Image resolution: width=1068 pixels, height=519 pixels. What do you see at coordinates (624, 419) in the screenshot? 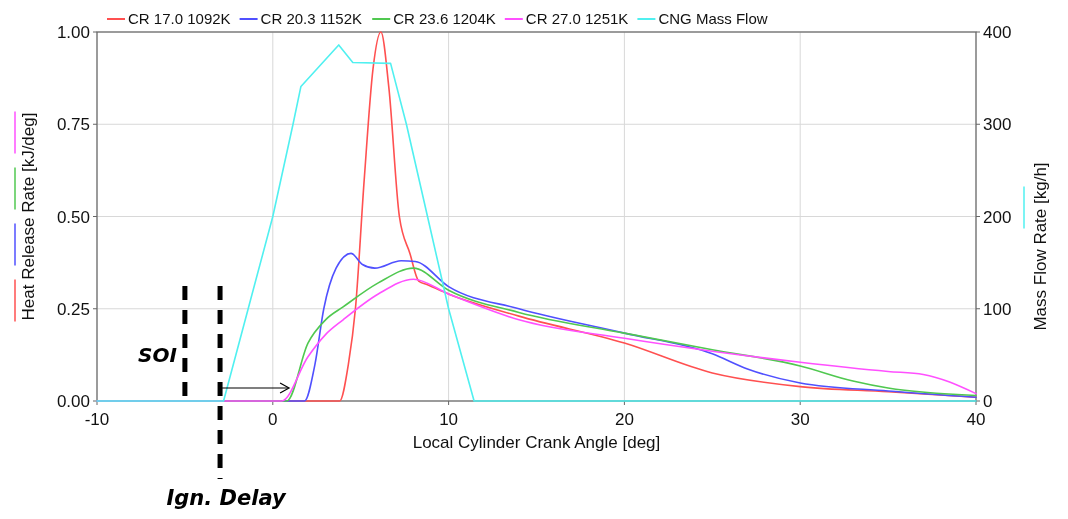
I see `x-tick-label: 20` at bounding box center [624, 419].